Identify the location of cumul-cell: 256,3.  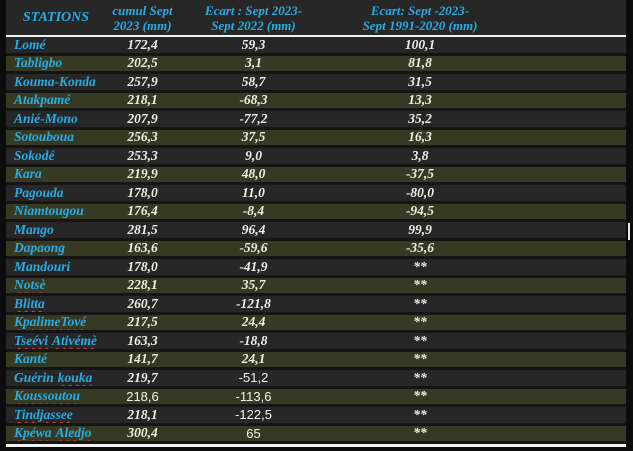
(142, 137).